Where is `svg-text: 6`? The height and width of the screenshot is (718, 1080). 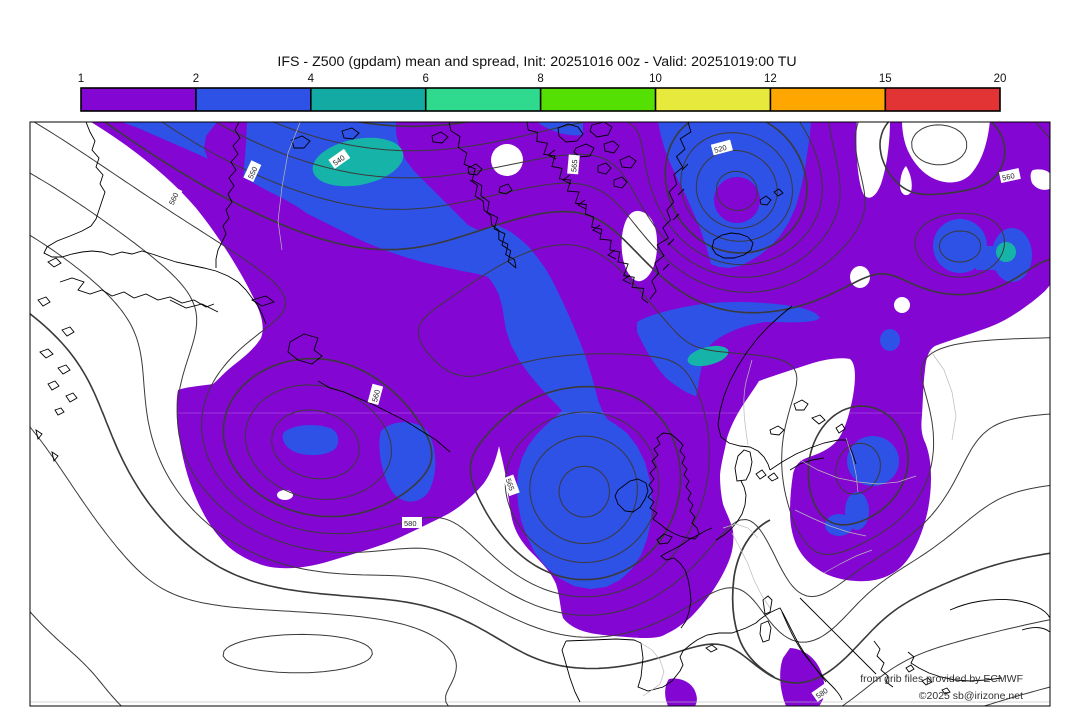 svg-text: 6 is located at coordinates (425, 79).